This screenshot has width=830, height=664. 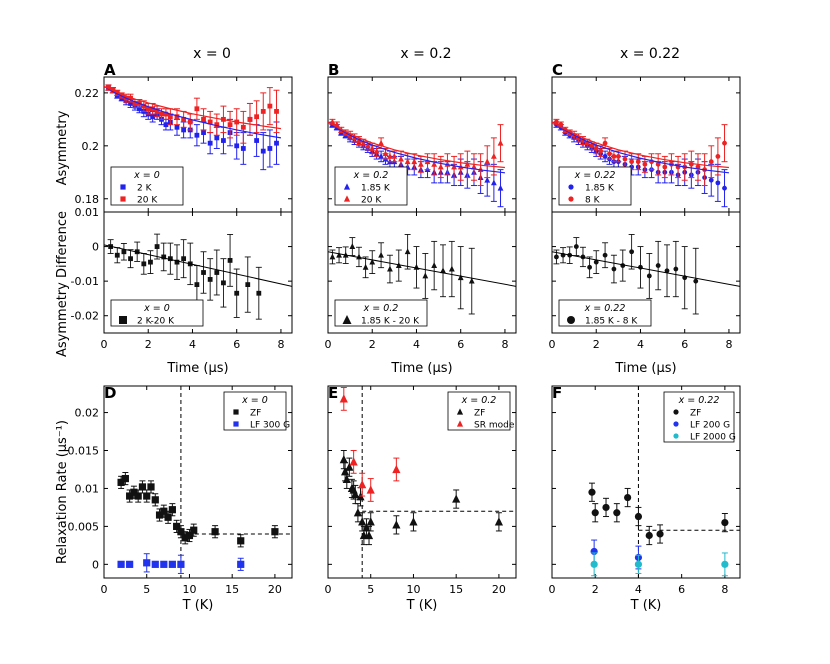 What do you see at coordinates (713, 438) in the screenshot?
I see `rate-2-legend-label: LF 2000 G` at bounding box center [713, 438].